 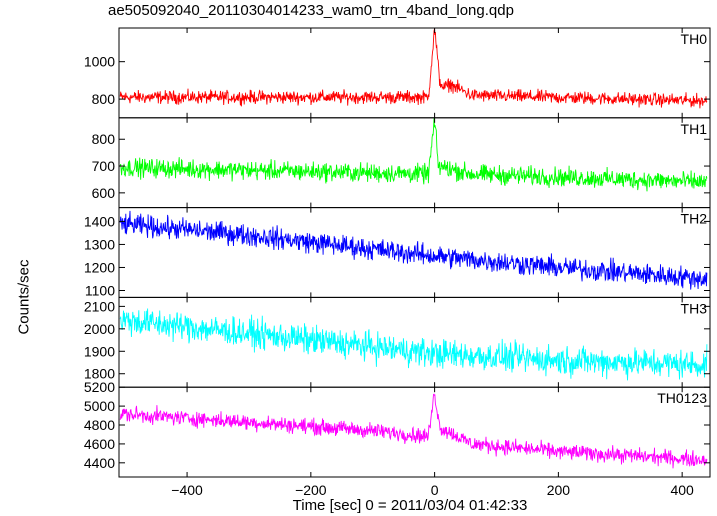 I want to click on y-tick-label: 1000, so click(x=99, y=62).